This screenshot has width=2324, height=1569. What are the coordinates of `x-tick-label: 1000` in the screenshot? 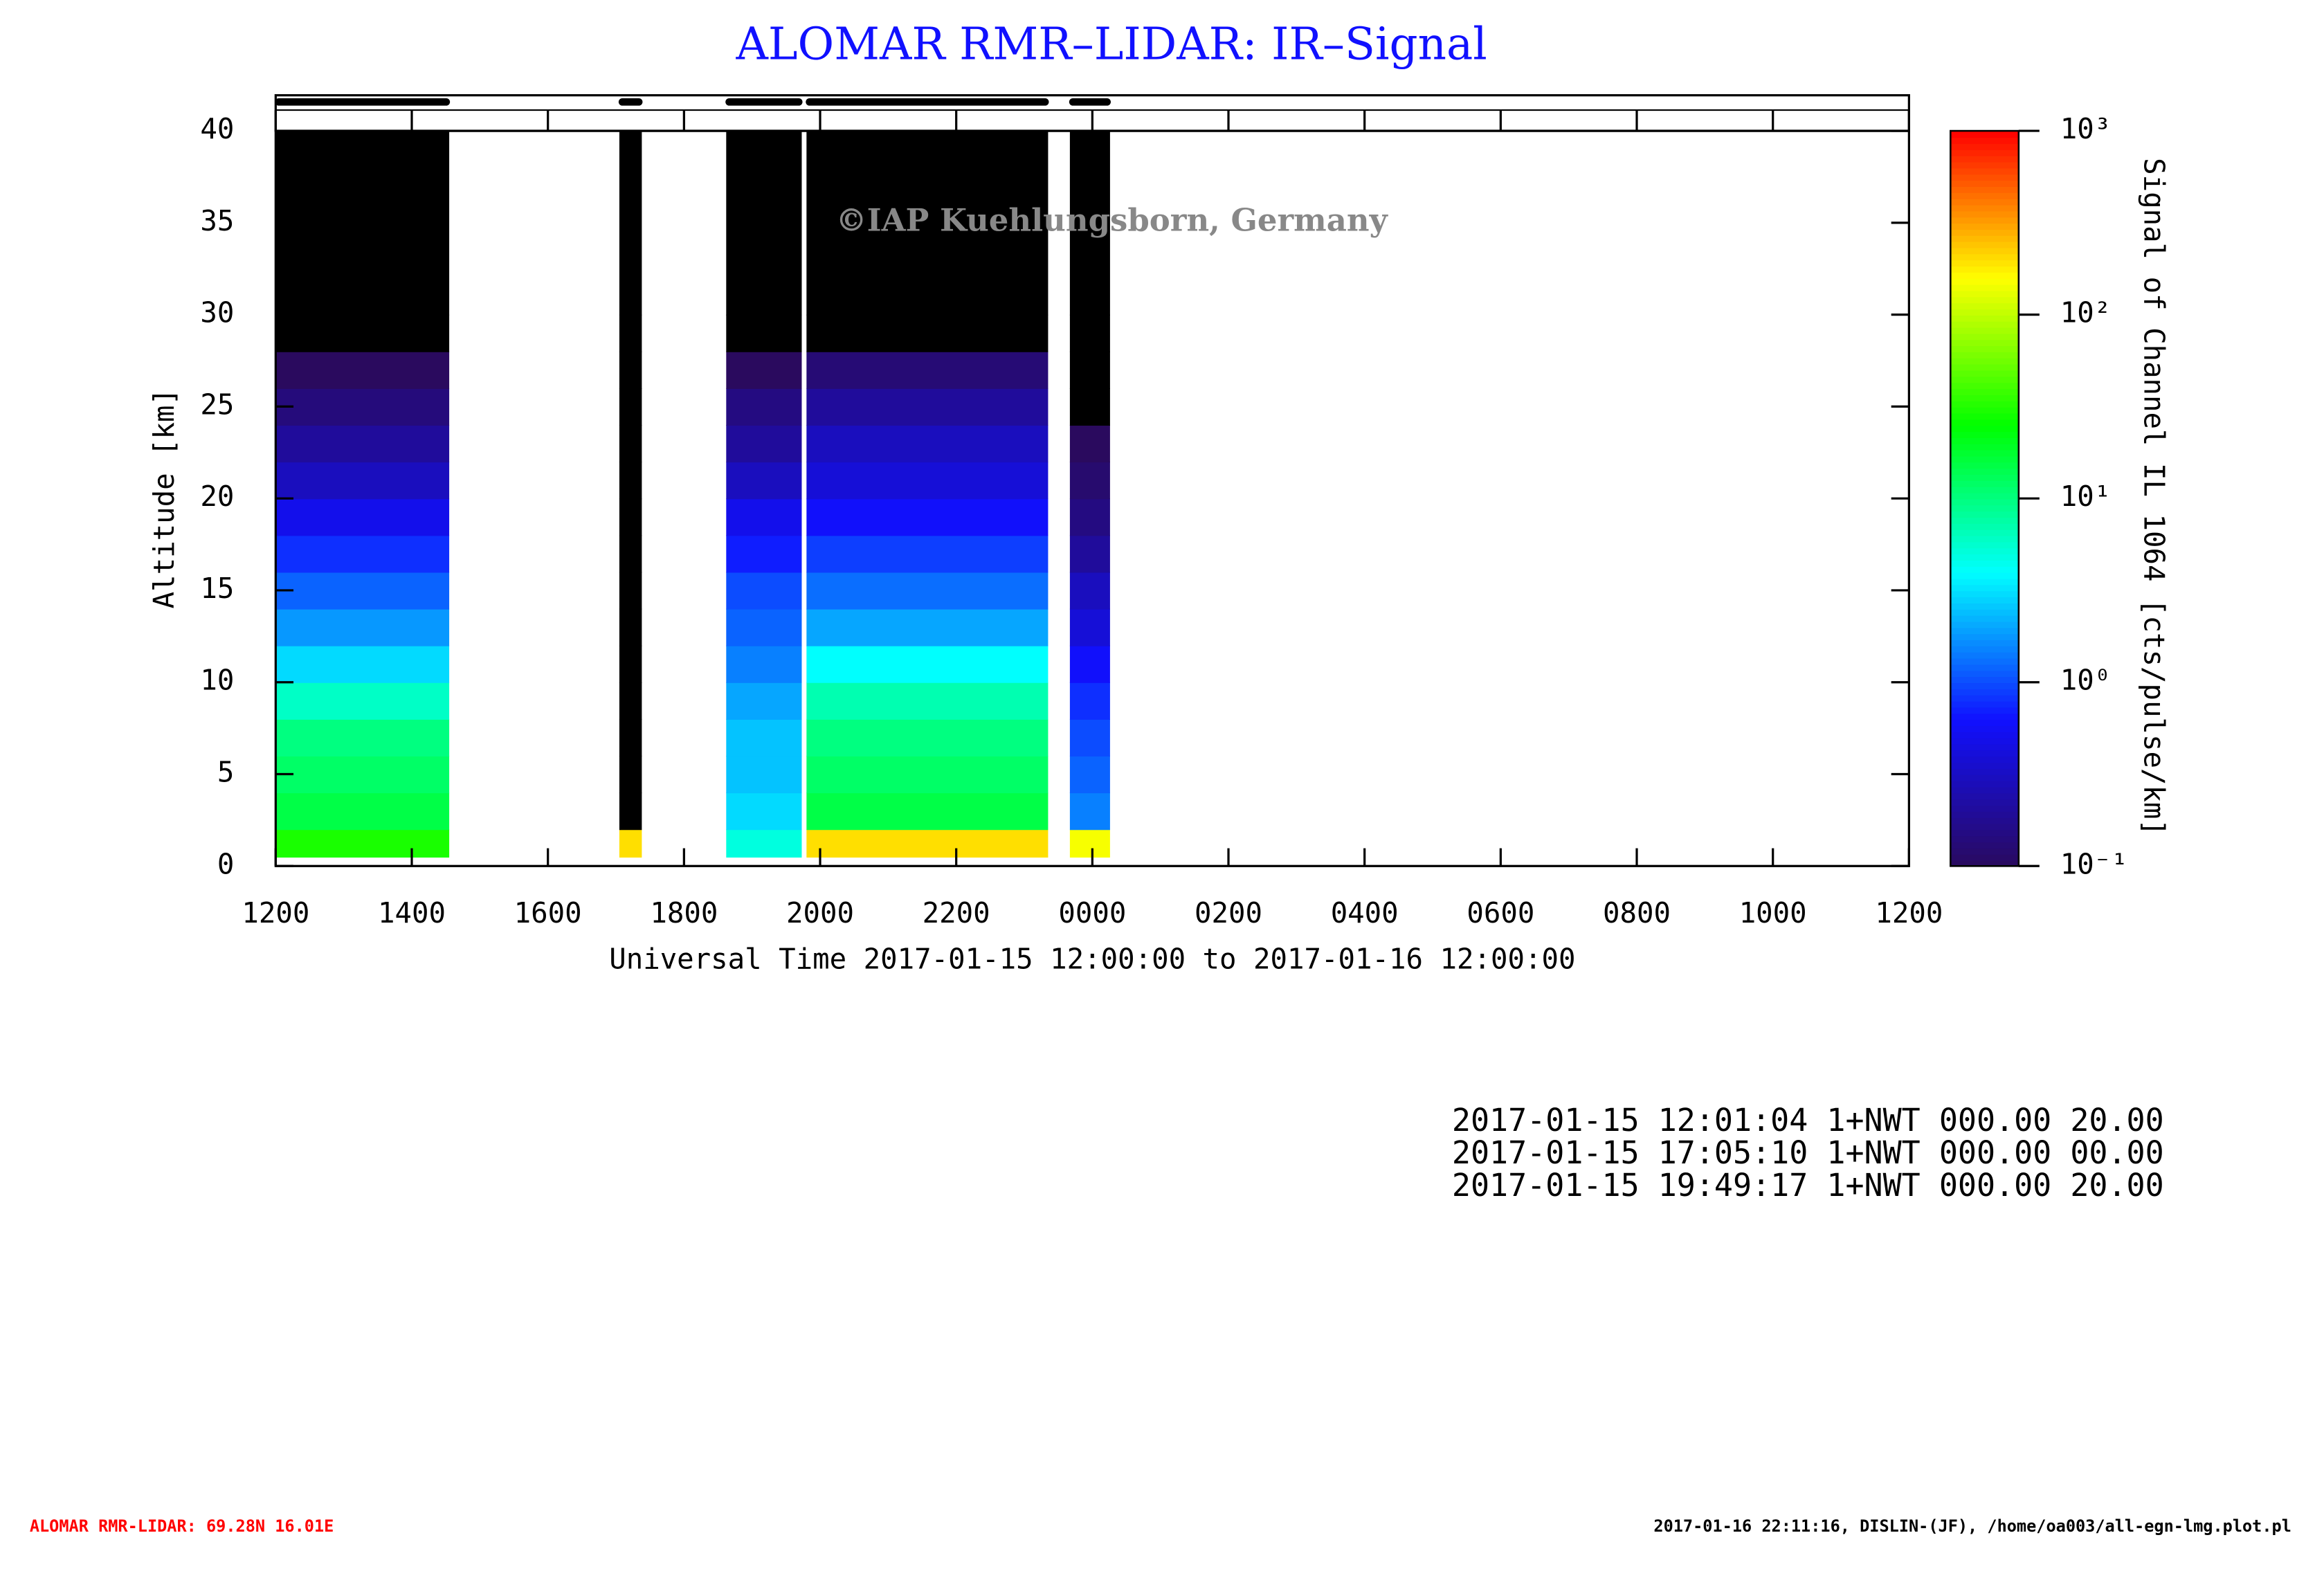 It's located at (1773, 912).